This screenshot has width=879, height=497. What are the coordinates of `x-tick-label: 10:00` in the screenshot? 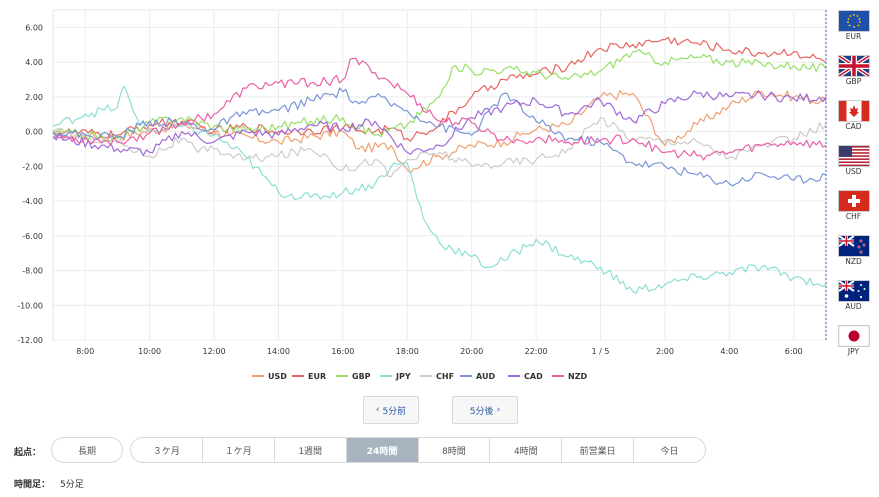 It's located at (149, 351).